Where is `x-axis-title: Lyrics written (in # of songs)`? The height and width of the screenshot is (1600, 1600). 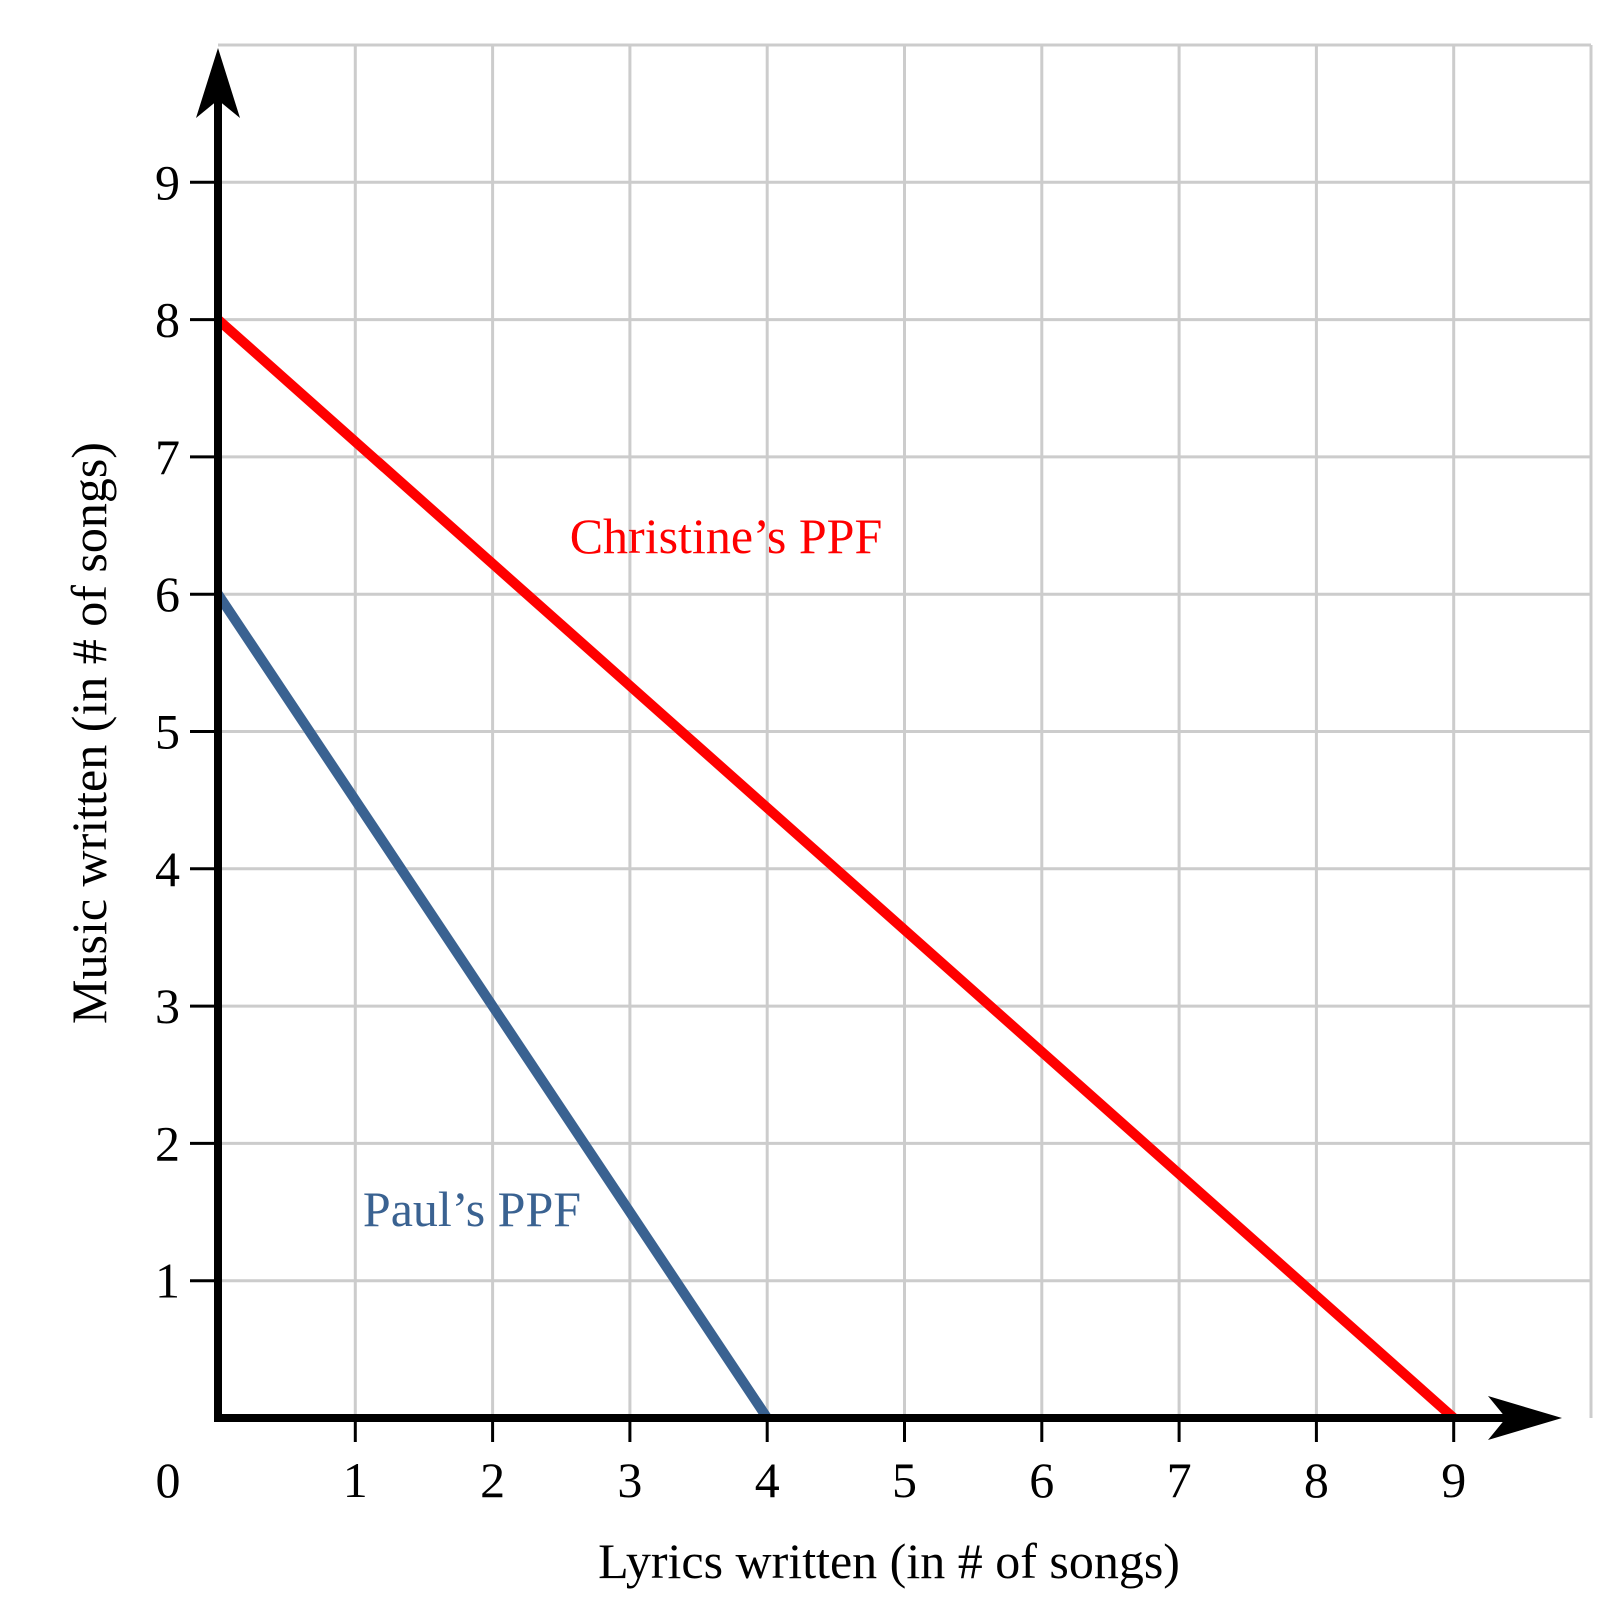
x-axis-title: Lyrics written (in # of songs) is located at coordinates (889, 1561).